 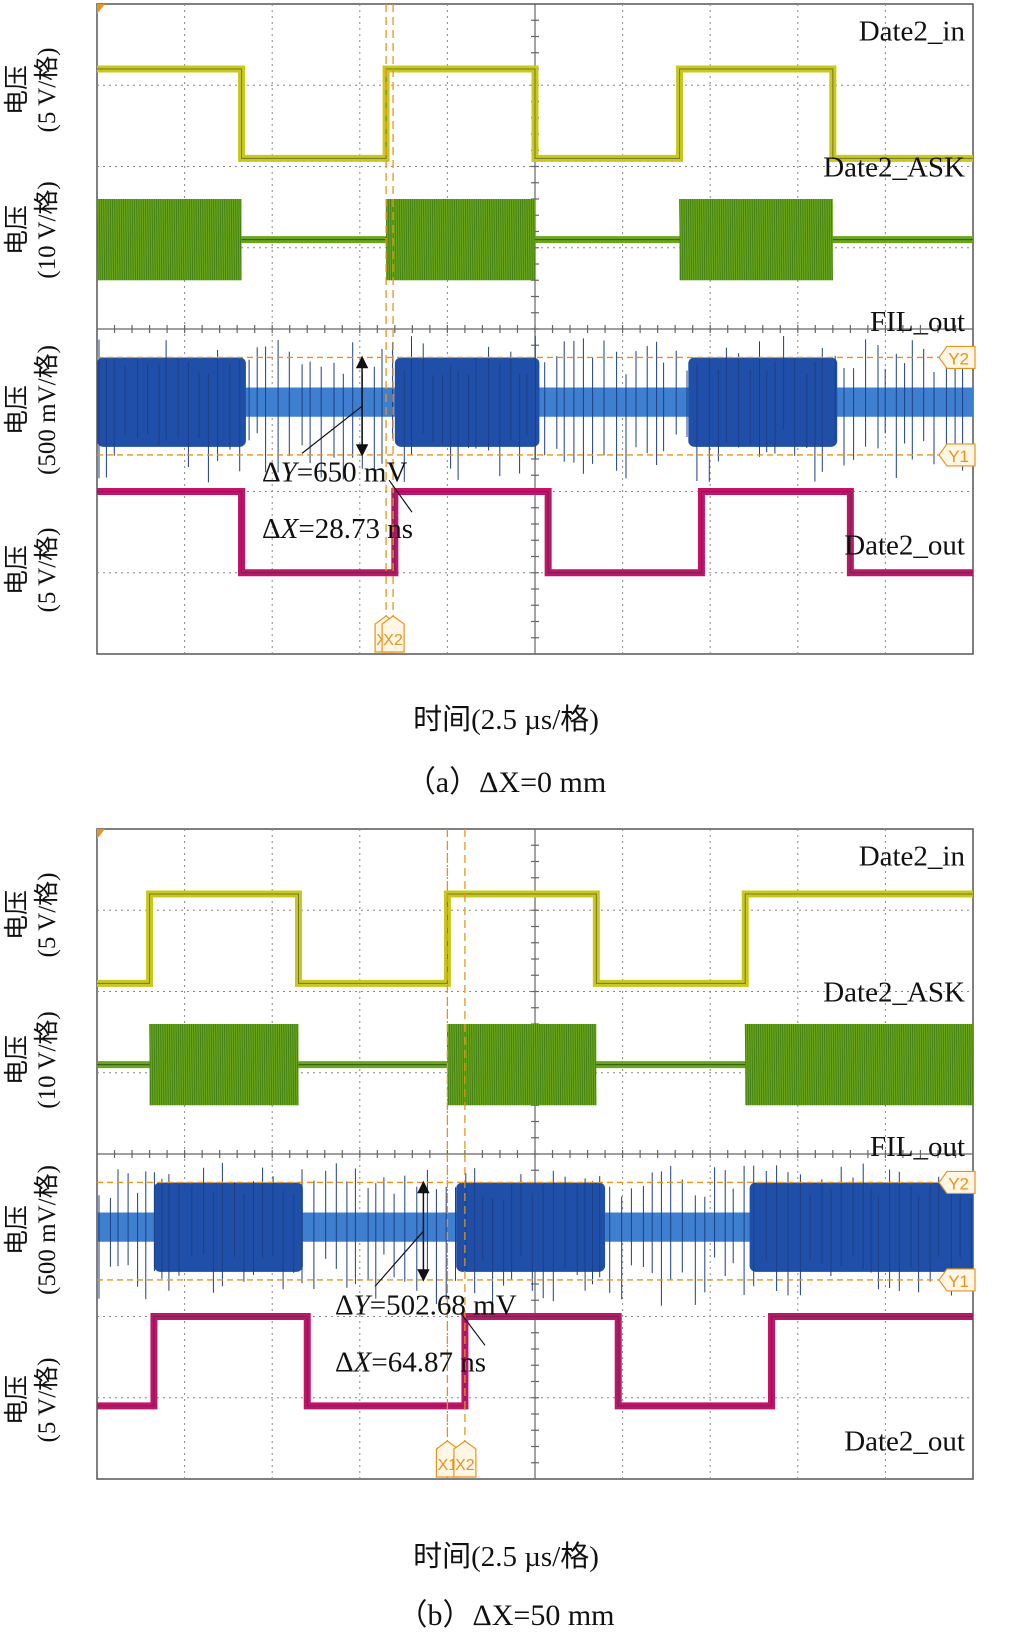 What do you see at coordinates (355, 529) in the screenshot?
I see `annotation-value: =28.73 ns` at bounding box center [355, 529].